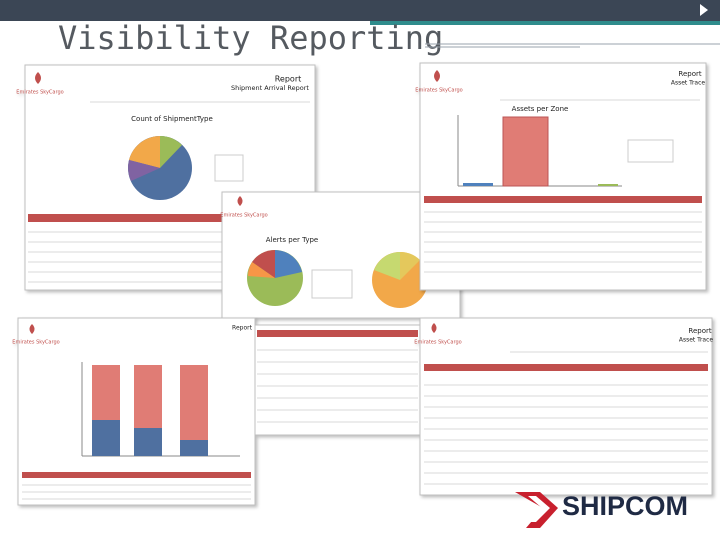  Describe the element at coordinates (270, 88) in the screenshot. I see `report-subtitle: Shipment Arrival Report` at that location.